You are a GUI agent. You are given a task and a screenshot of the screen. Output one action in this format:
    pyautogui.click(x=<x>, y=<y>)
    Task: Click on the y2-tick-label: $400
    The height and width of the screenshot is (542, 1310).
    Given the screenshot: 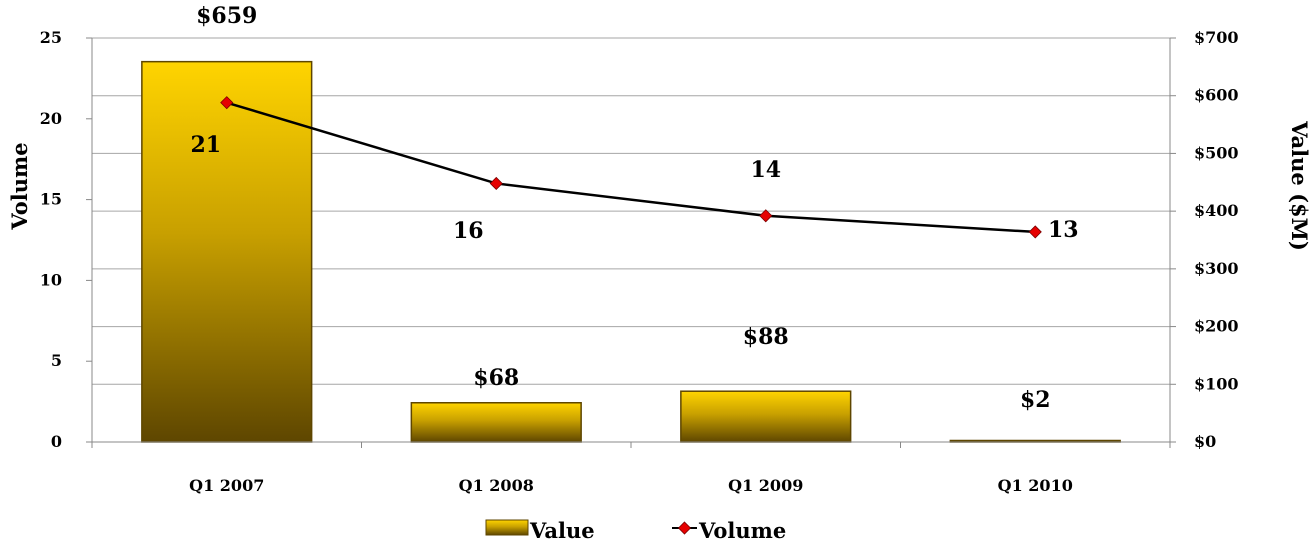 What is the action you would take?
    pyautogui.click(x=1216, y=210)
    